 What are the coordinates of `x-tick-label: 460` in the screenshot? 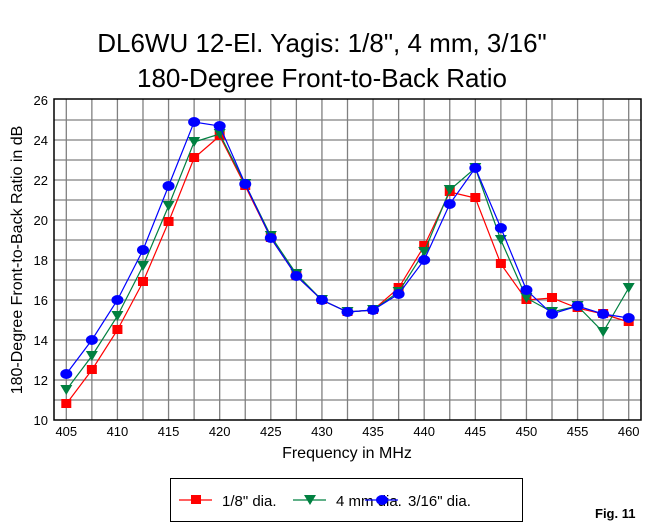 It's located at (629, 431).